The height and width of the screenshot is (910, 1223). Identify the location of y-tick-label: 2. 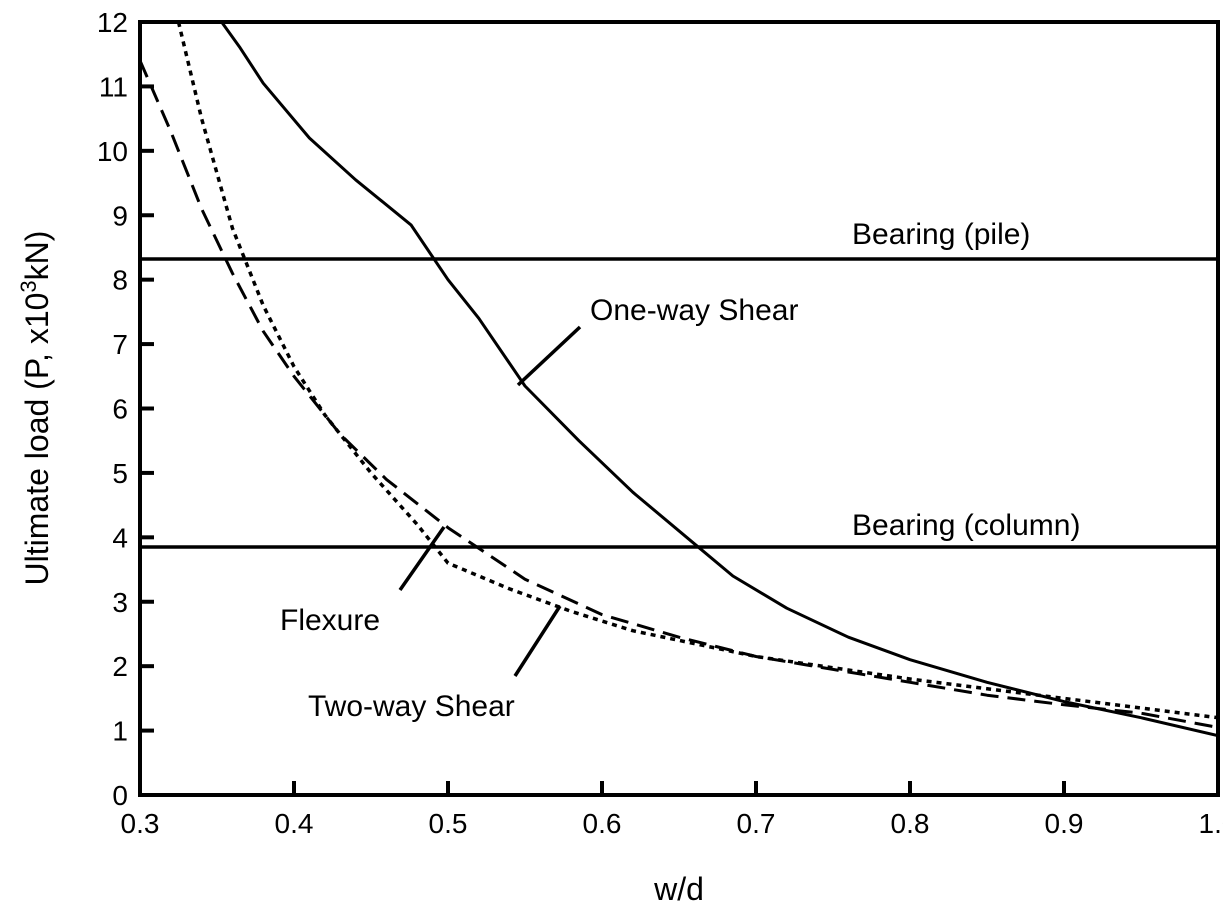
(120, 666).